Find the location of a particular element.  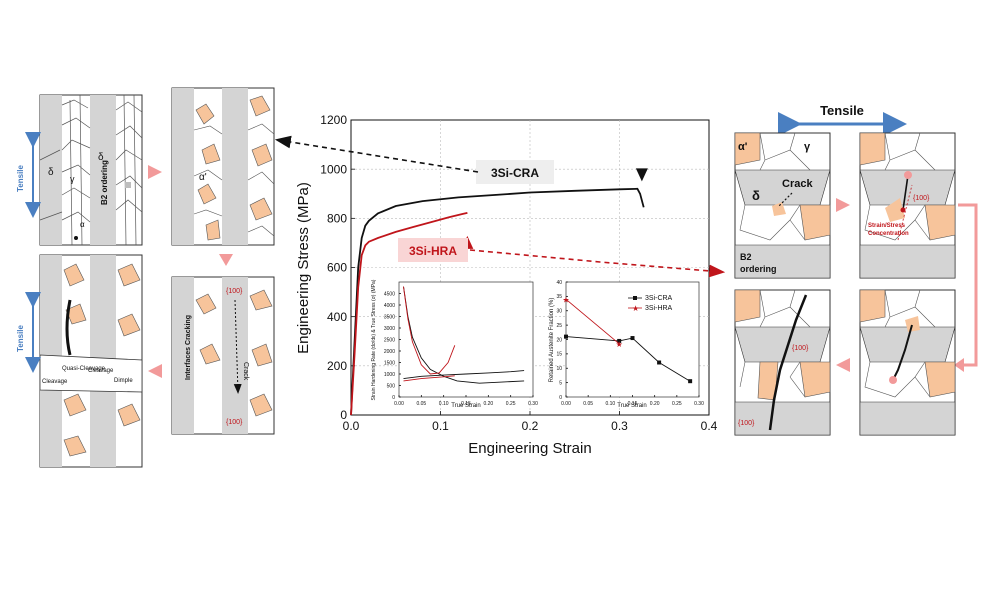

label-dimple: Dimple is located at coordinates (123, 381).